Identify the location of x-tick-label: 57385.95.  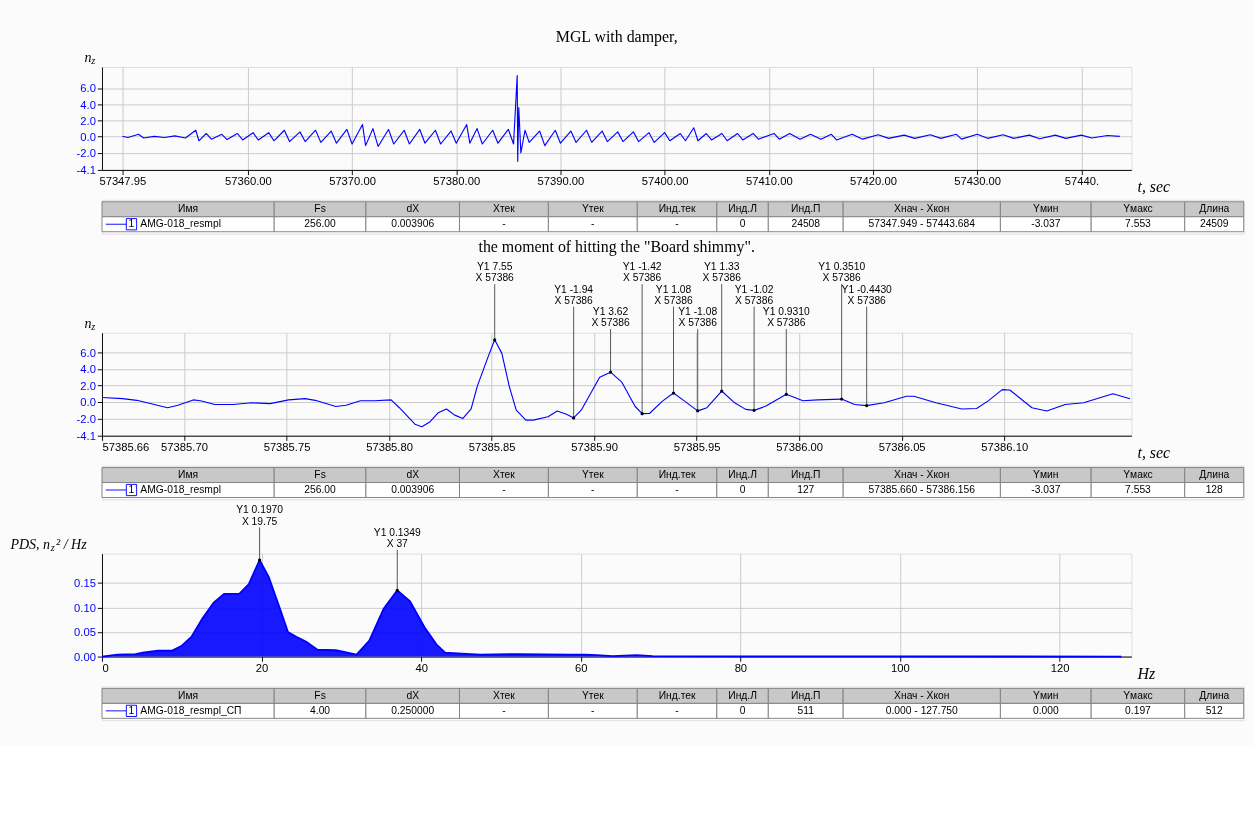
(697, 447).